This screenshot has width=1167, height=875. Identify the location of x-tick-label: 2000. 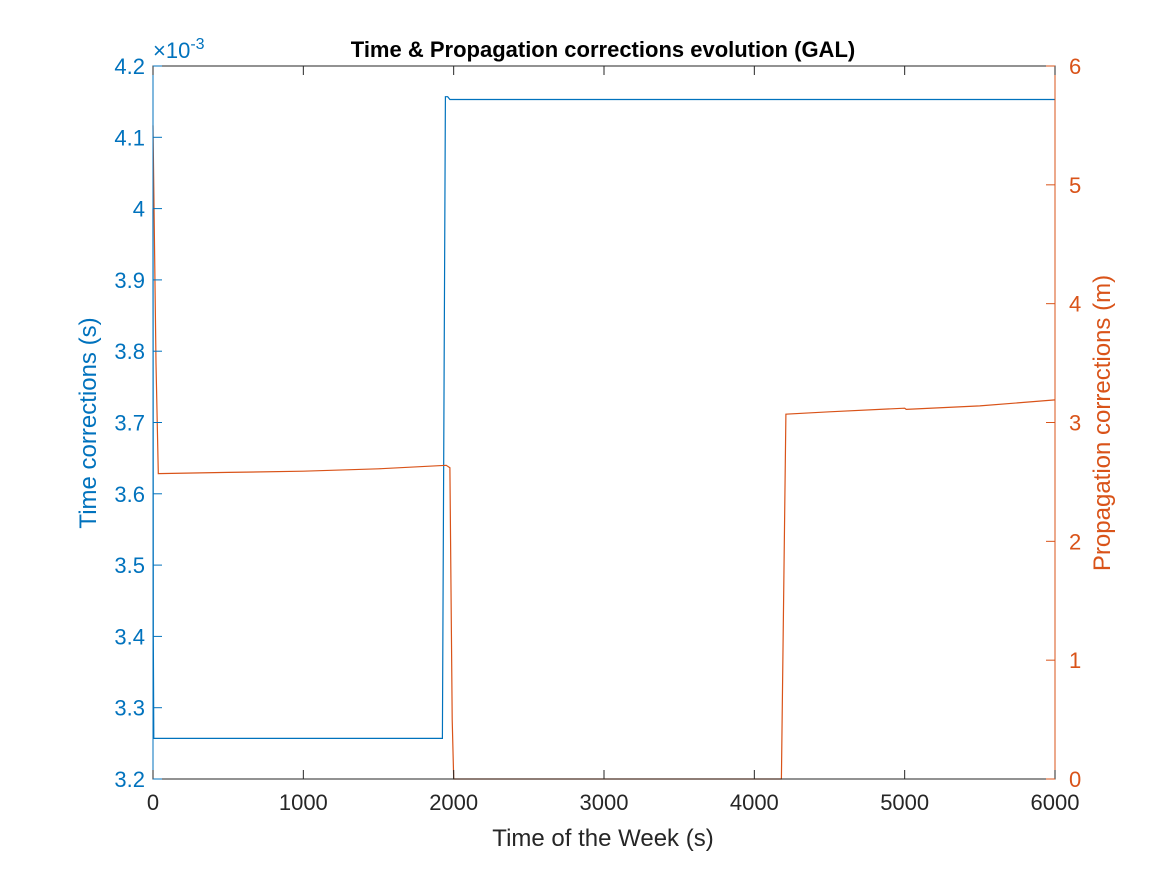
(453, 802).